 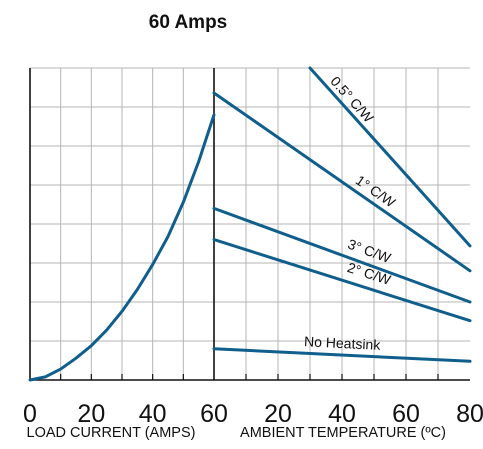 I want to click on left-x-tick-label: 0, so click(x=30, y=414).